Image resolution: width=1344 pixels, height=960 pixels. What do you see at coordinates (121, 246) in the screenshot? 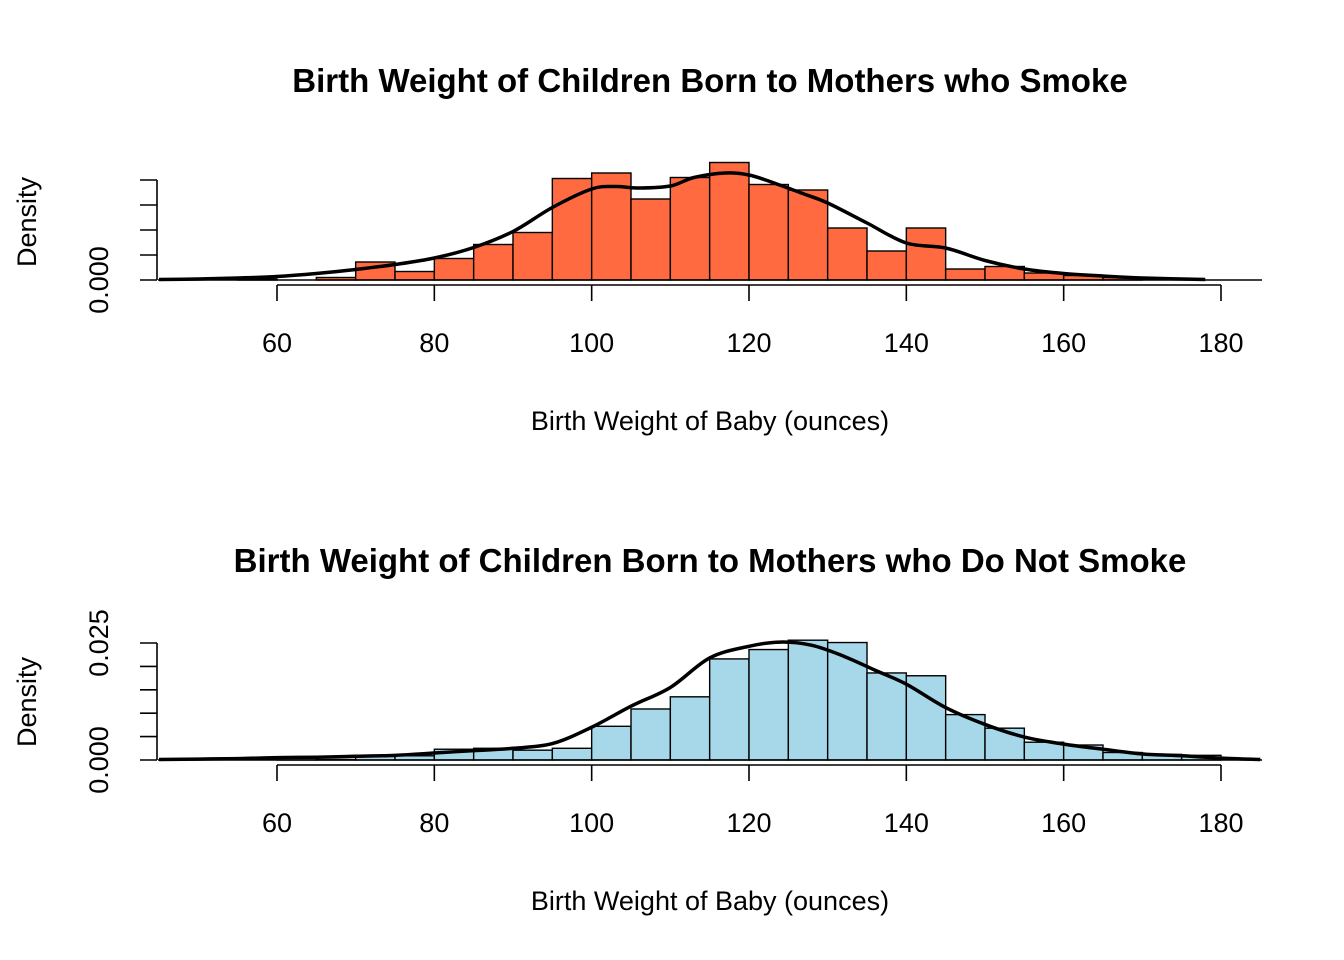
I see `y-axis: 0.000` at bounding box center [121, 246].